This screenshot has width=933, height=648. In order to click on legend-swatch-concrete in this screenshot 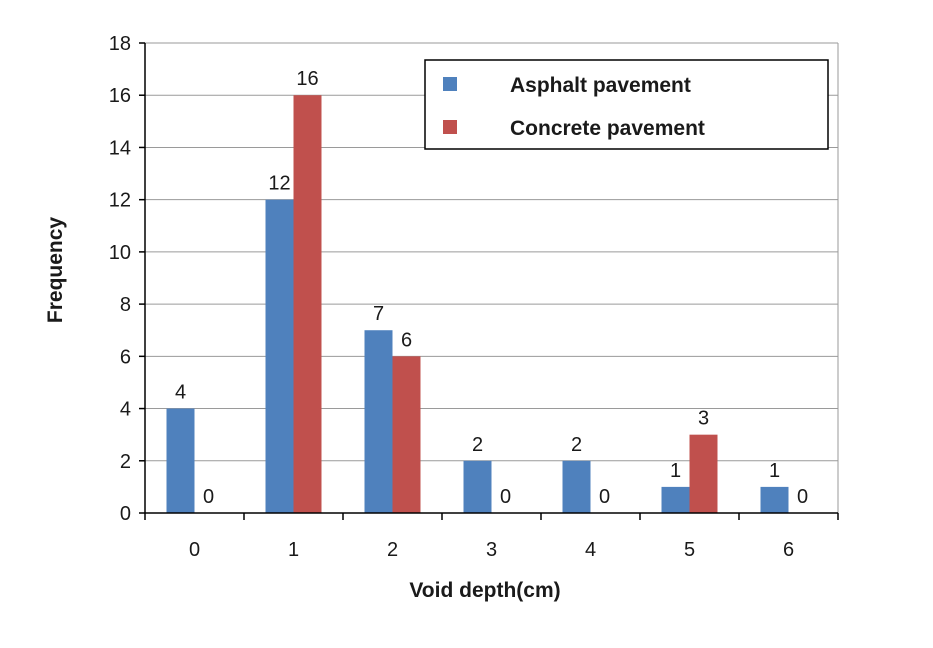, I will do `click(450, 127)`.